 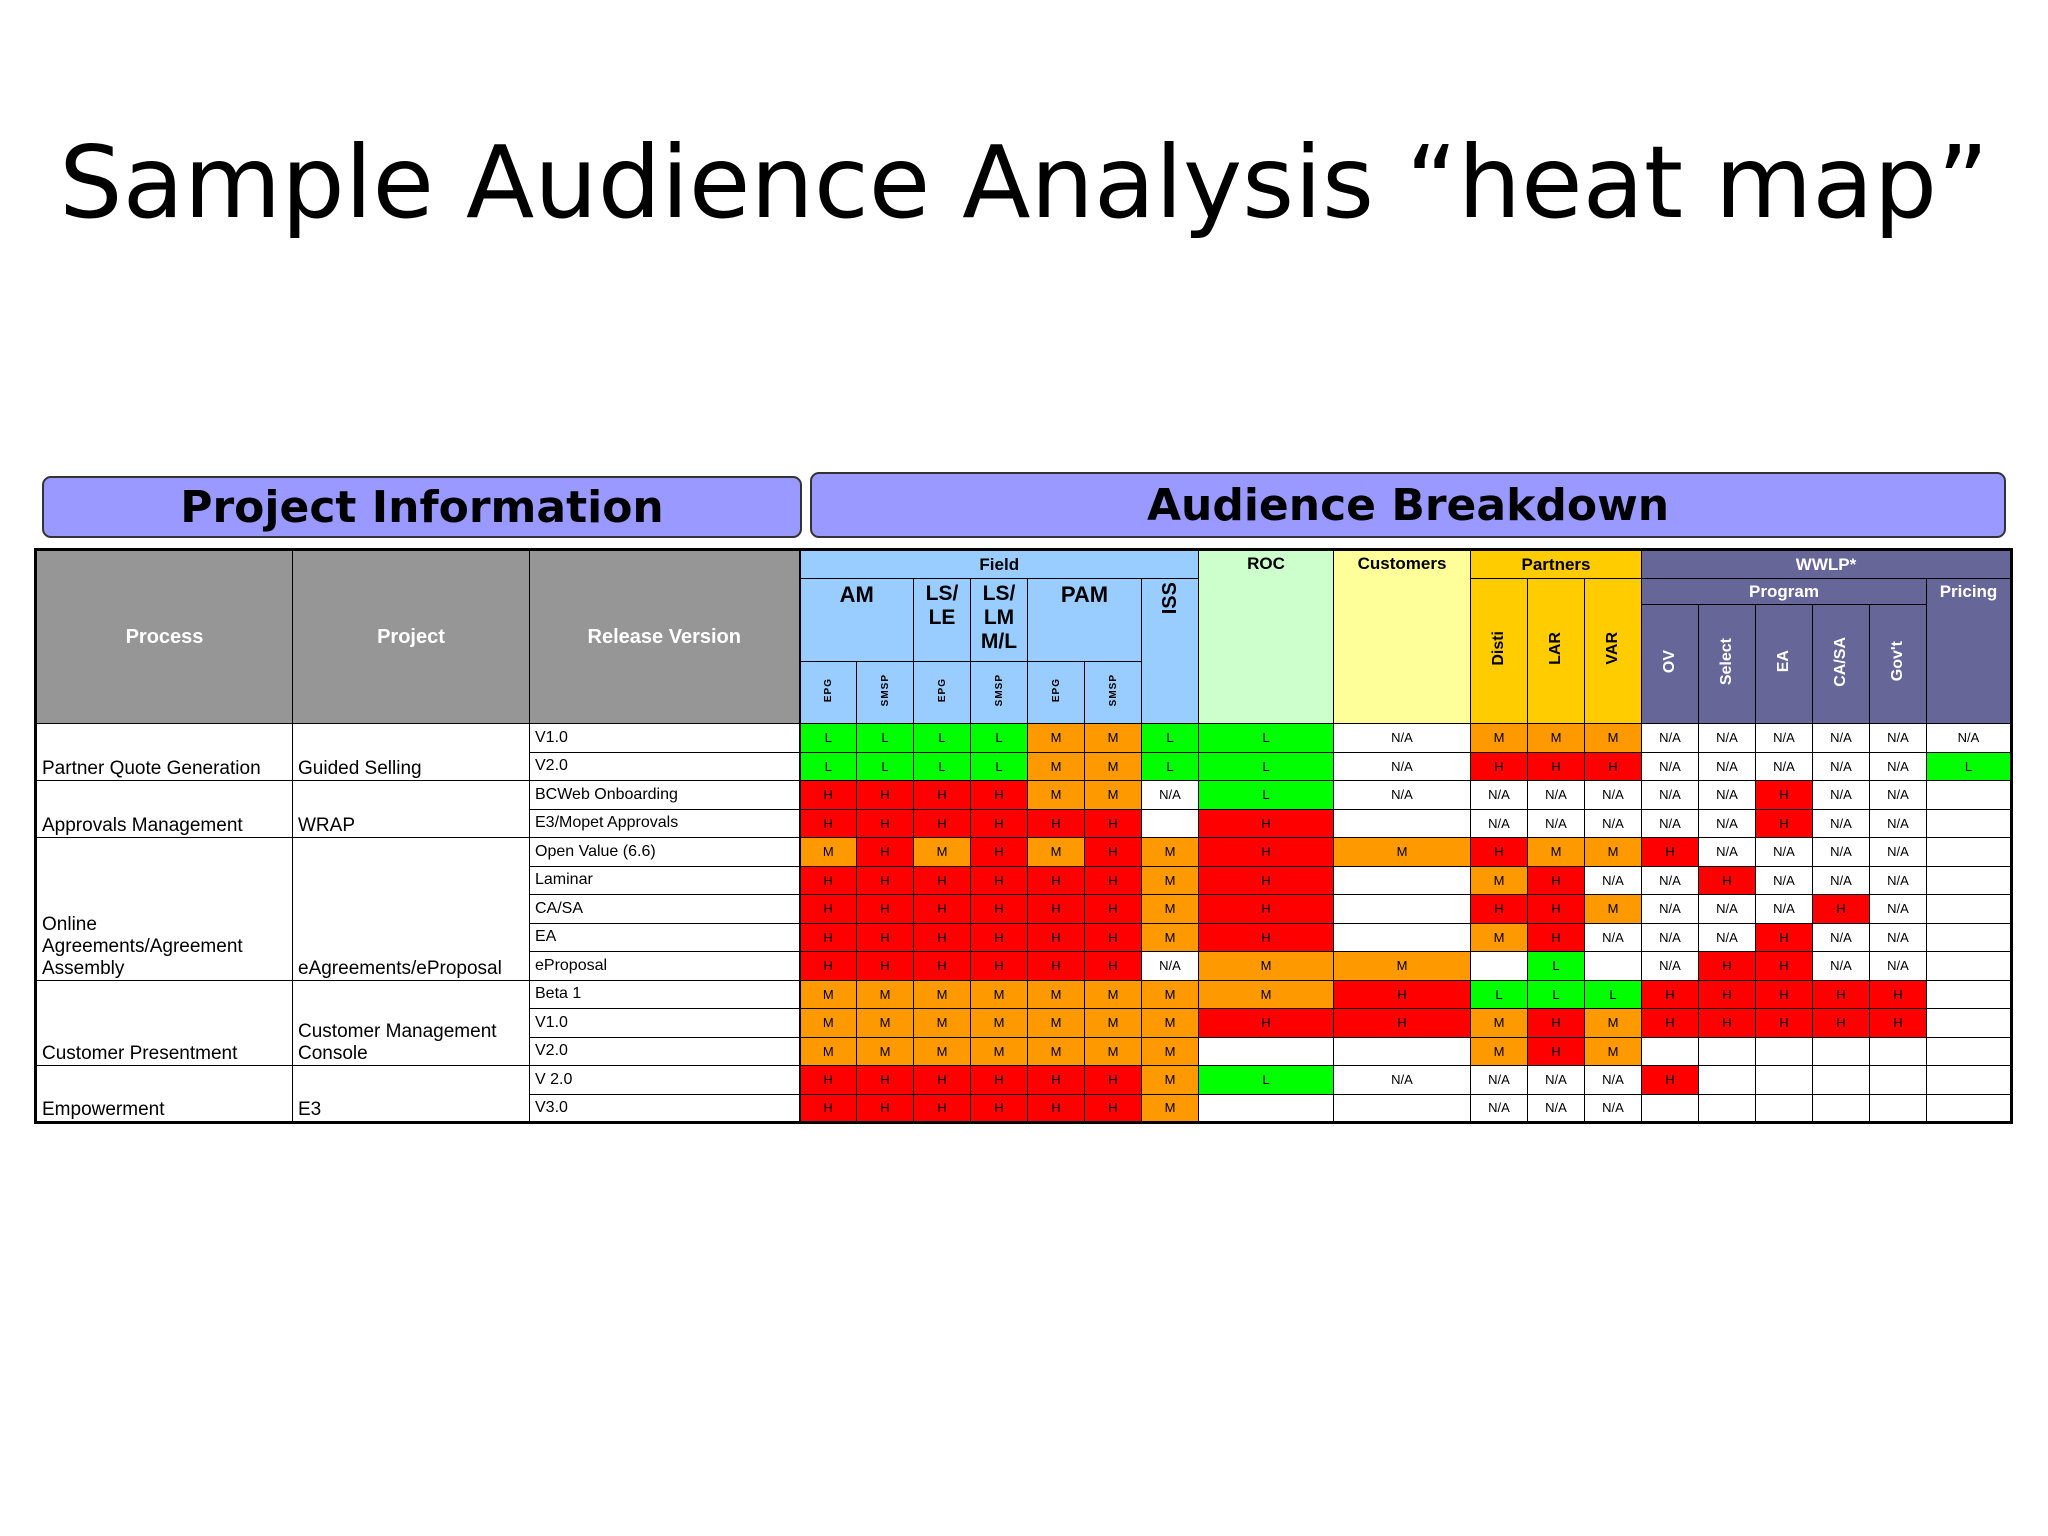 I want to click on table-row: V3.0 H H H H H H M N/A N/A N/A, so click(x=1024, y=1108).